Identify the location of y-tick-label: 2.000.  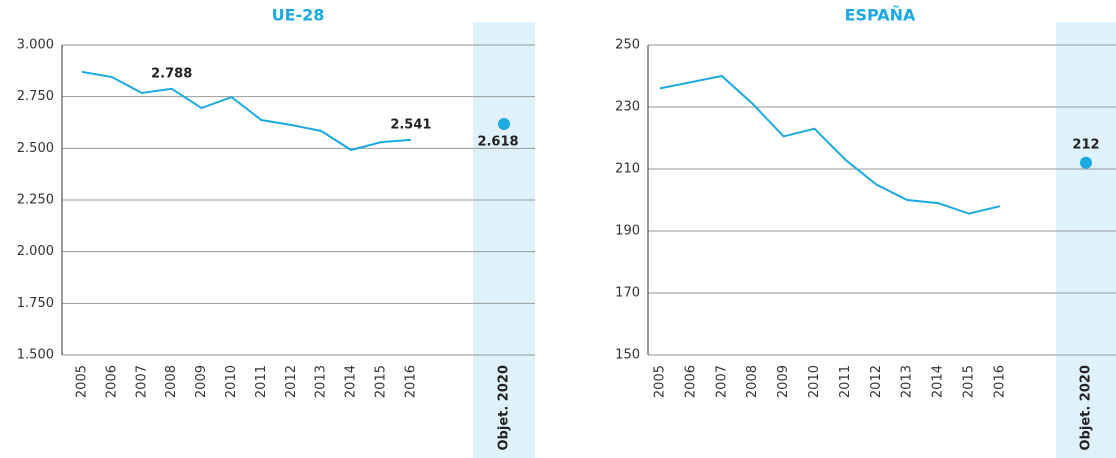
(35, 251).